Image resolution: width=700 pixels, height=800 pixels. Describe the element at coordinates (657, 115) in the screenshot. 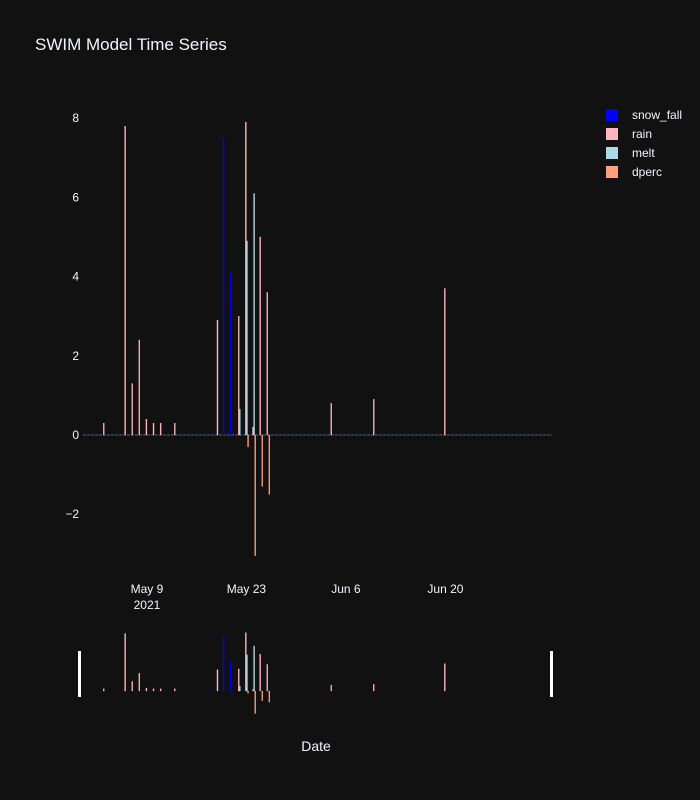

I see `legend-label-snow_fall: snow_fall` at that location.